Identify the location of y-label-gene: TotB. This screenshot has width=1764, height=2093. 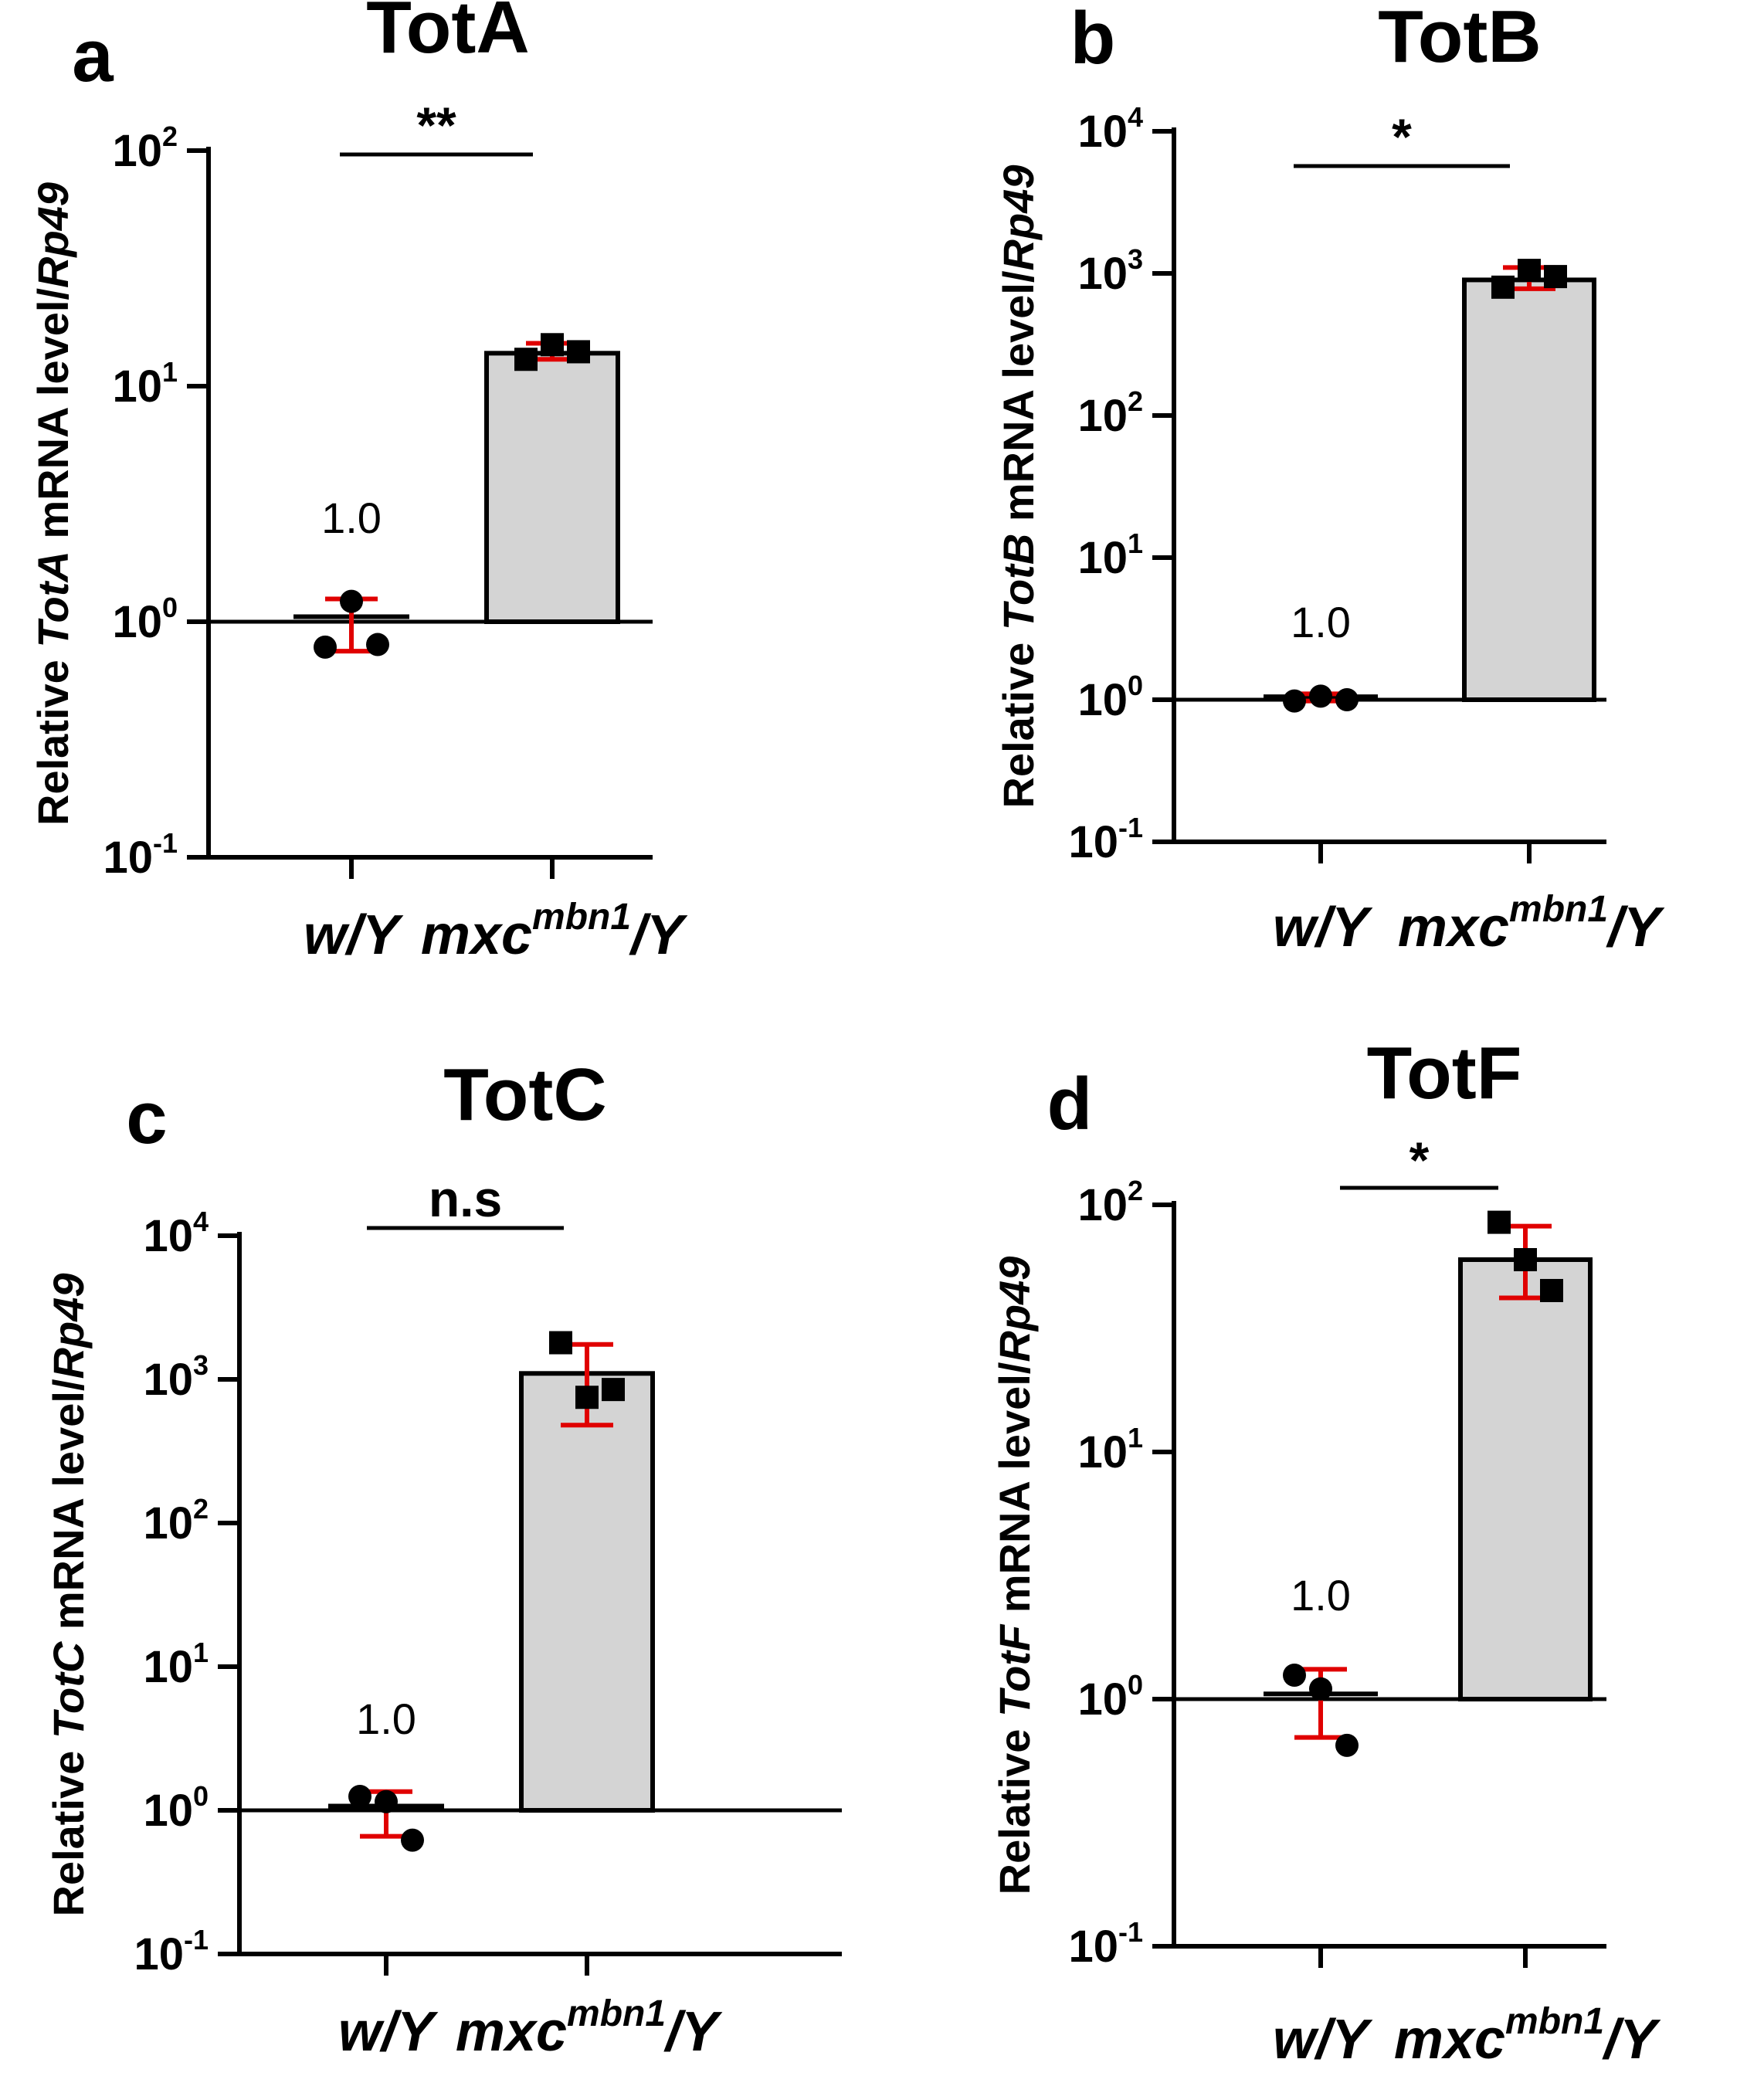
(1018, 582).